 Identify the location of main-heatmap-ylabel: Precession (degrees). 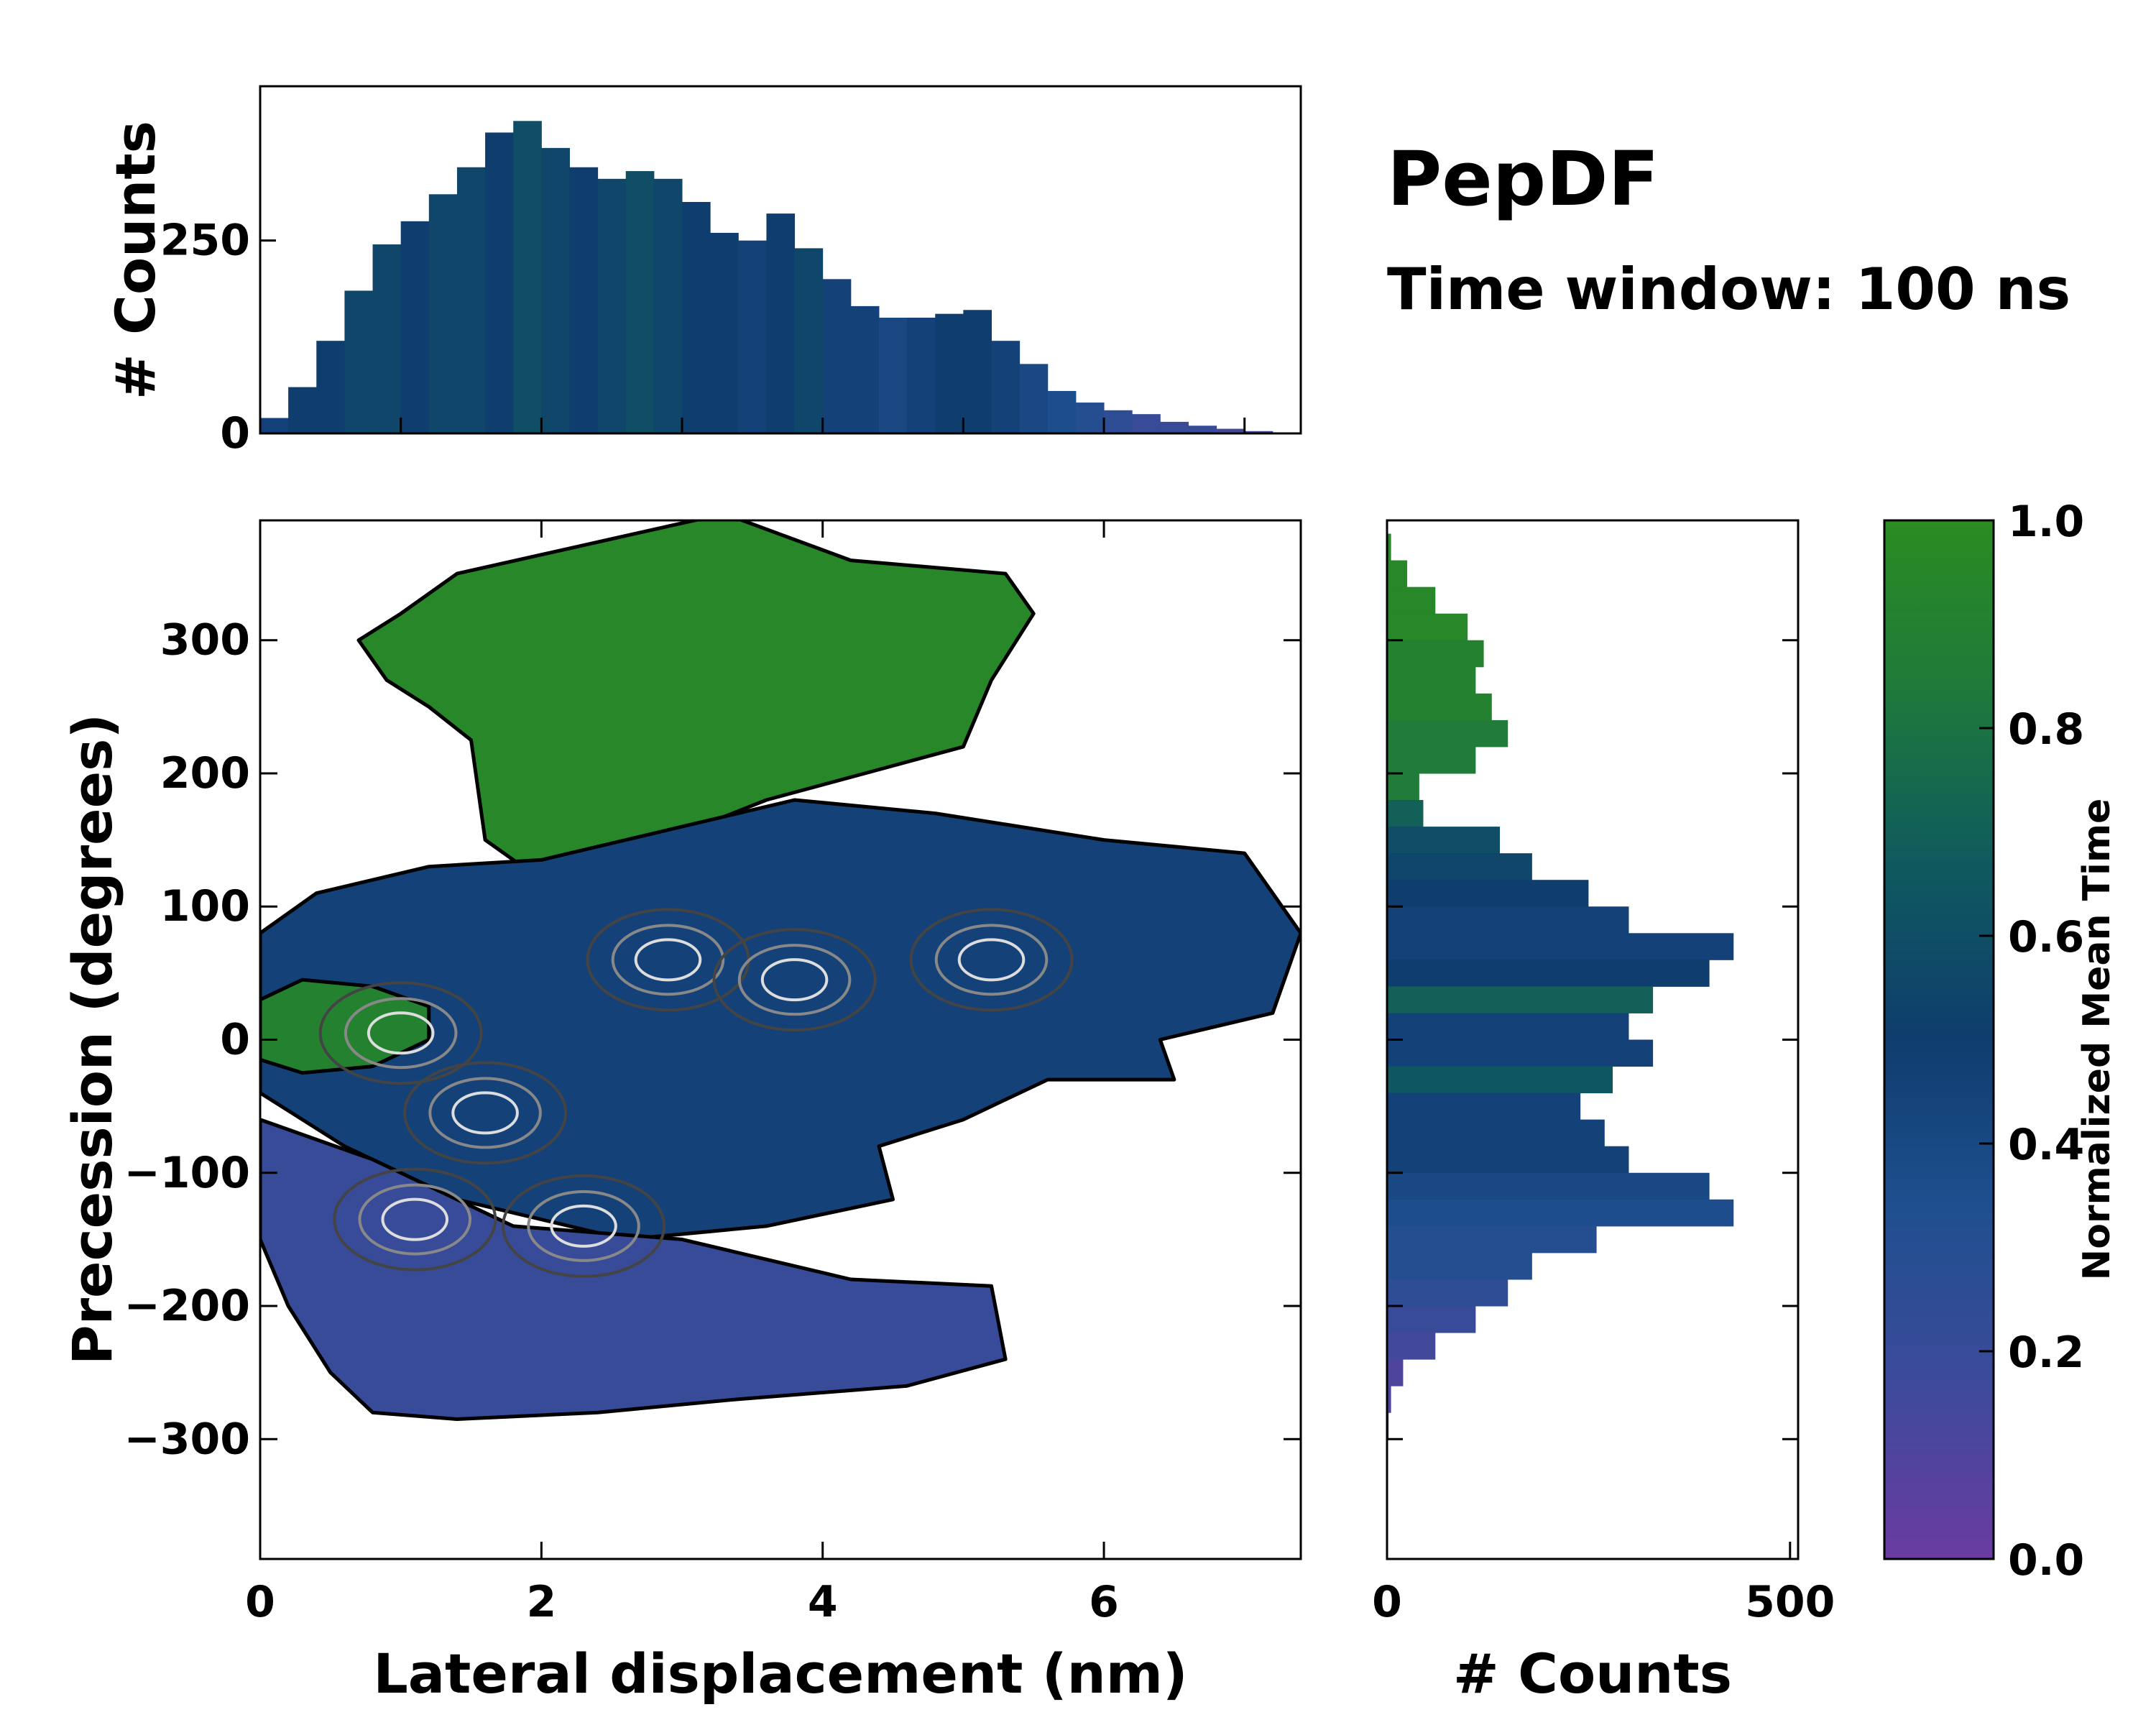
(92, 1039).